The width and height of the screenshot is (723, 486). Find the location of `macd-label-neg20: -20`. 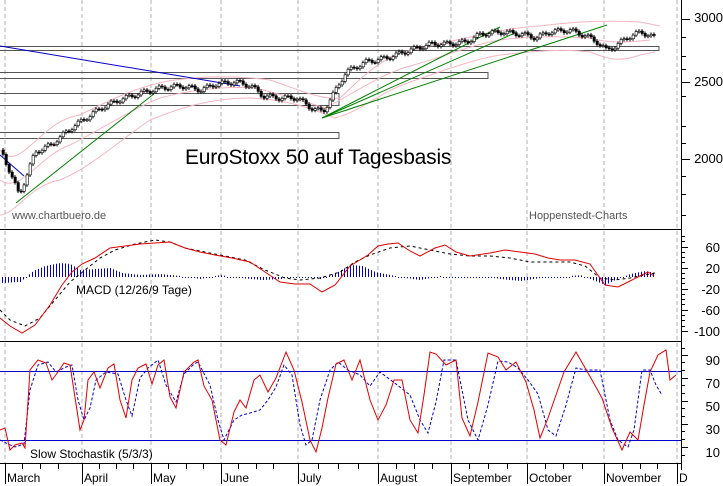

macd-label-neg20: -20 is located at coordinates (710, 289).